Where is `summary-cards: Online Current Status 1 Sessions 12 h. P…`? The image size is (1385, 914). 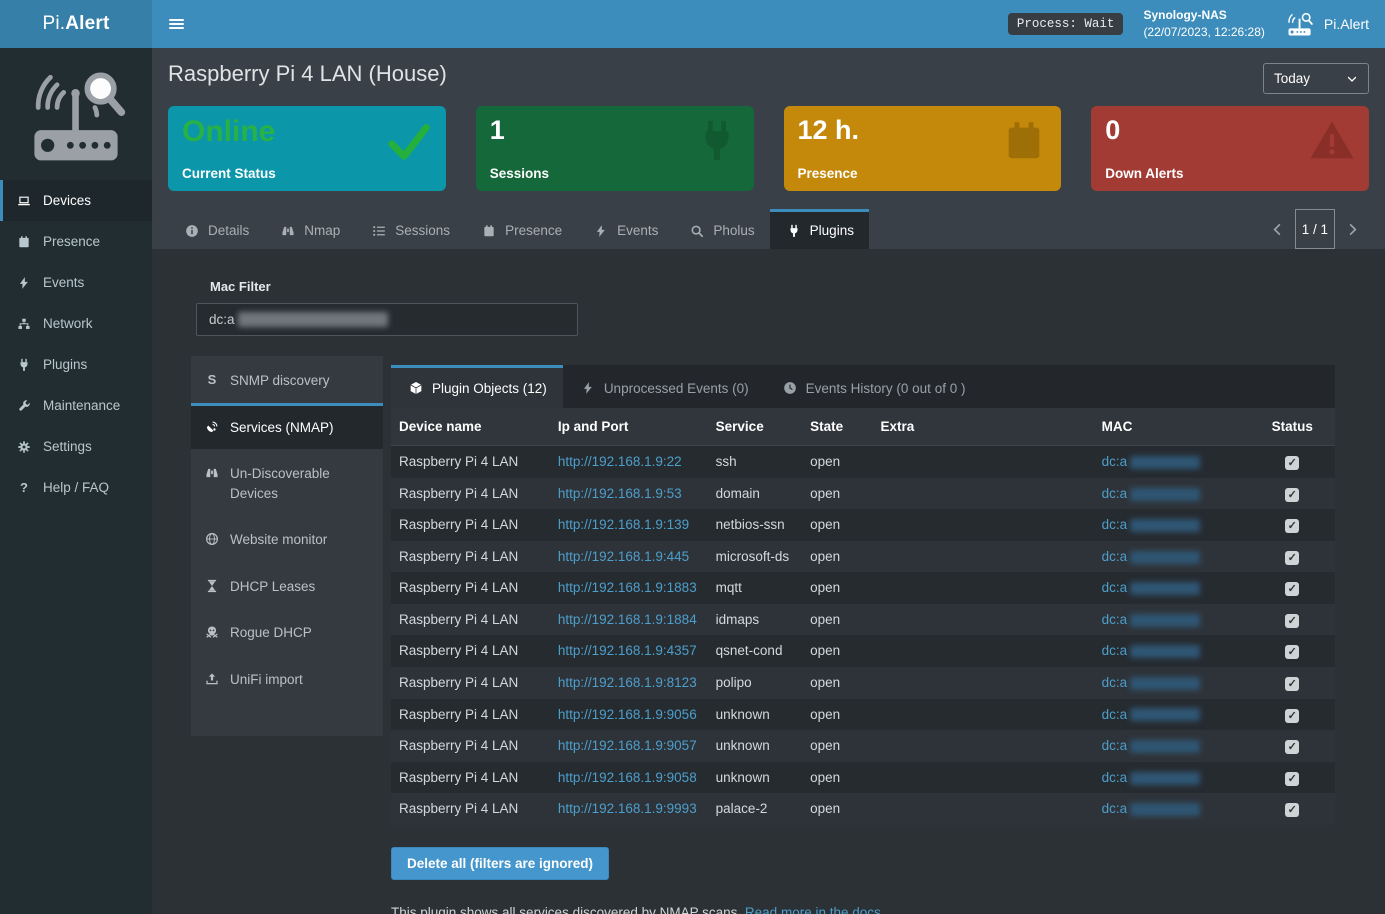 summary-cards: Online Current Status 1 Sessions 12 h. P… is located at coordinates (768, 156).